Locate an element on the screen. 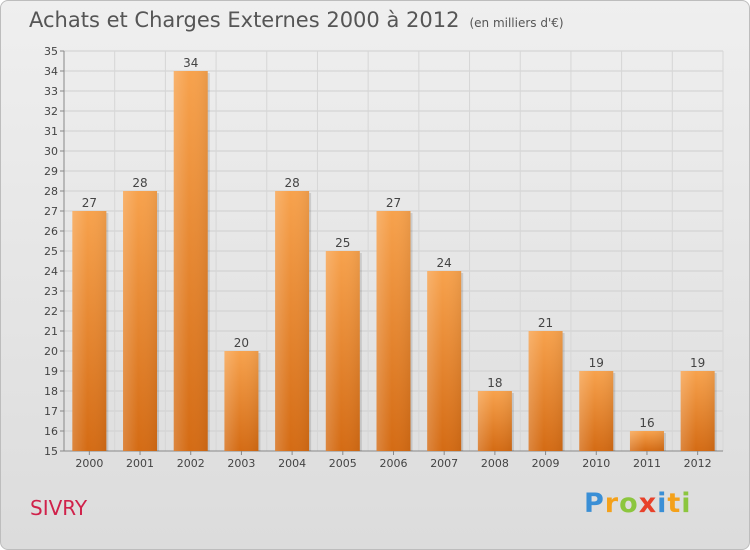  y-tick-label: 17 is located at coordinates (51, 411).